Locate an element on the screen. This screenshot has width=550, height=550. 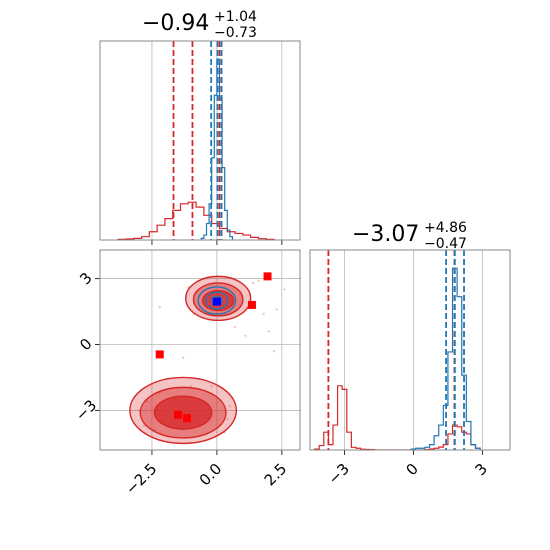
title-bottom-right-upper: +4.86 is located at coordinates (445, 228).